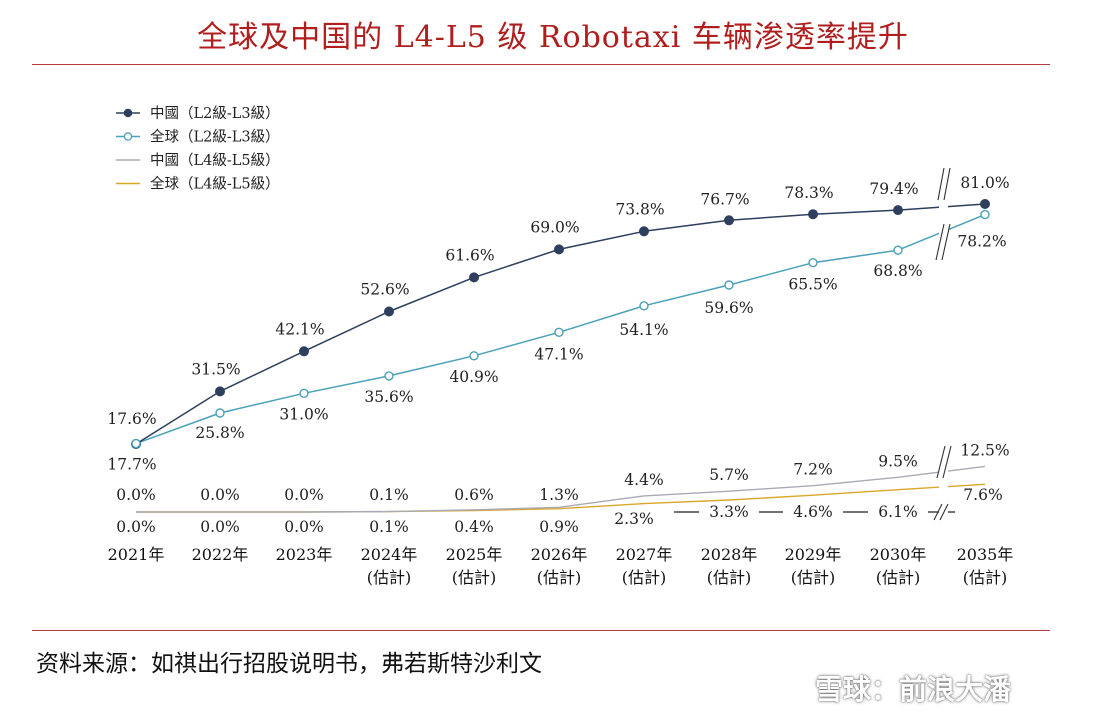 This screenshot has width=1106, height=722. Describe the element at coordinates (943, 211) in the screenshot. I see `break-gap-top` at that location.